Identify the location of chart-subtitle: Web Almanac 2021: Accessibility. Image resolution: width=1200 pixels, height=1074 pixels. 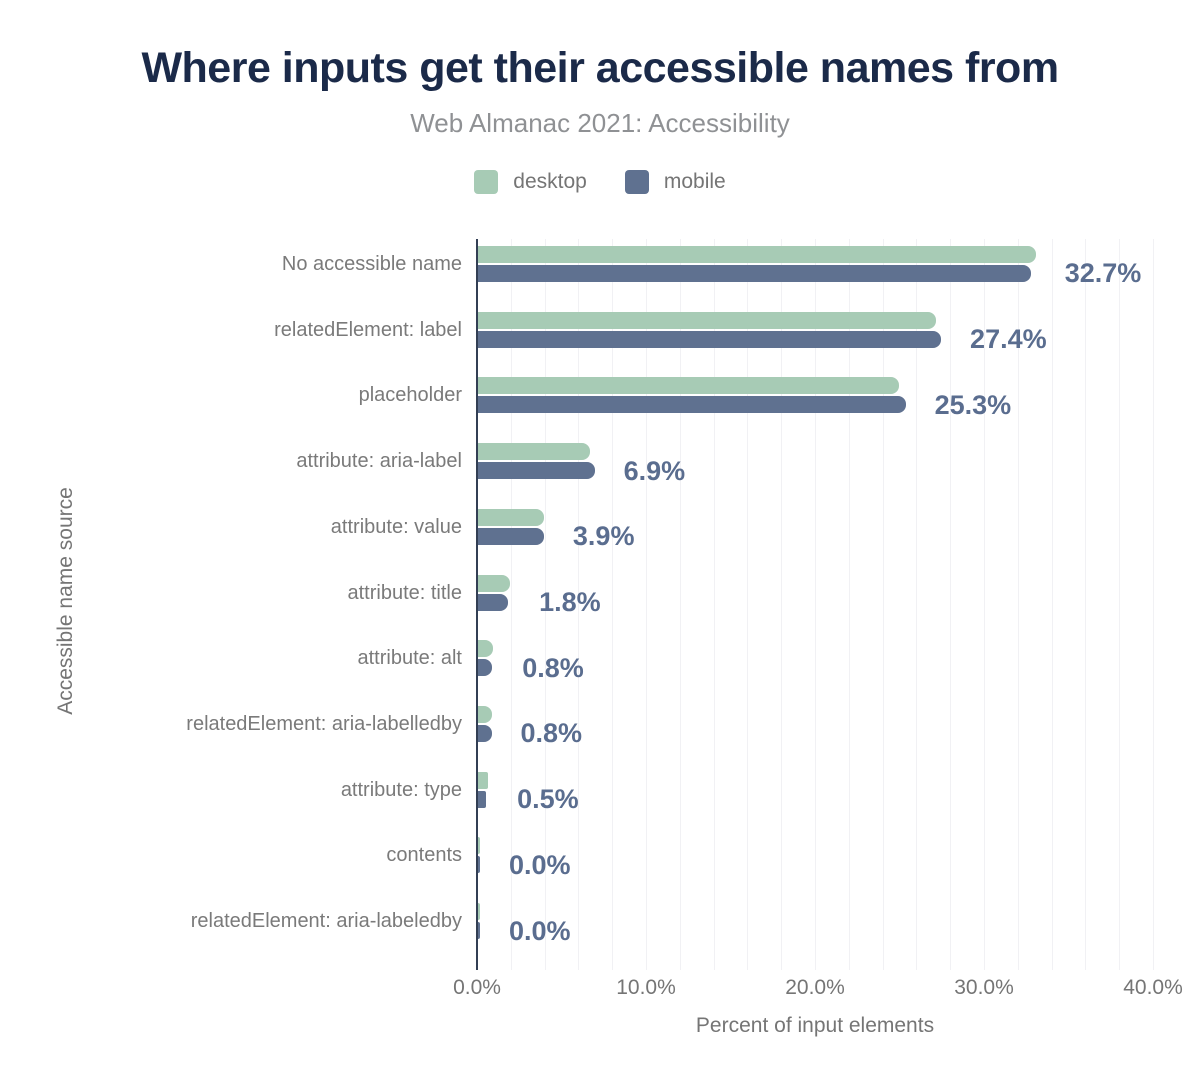
(600, 123).